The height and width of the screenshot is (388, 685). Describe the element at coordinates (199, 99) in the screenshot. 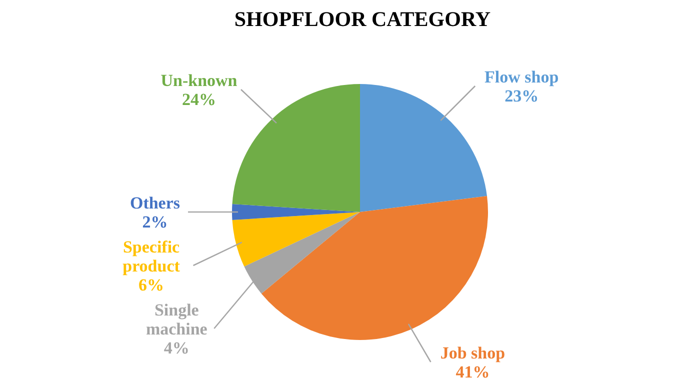

I see `data-label: 24%` at that location.